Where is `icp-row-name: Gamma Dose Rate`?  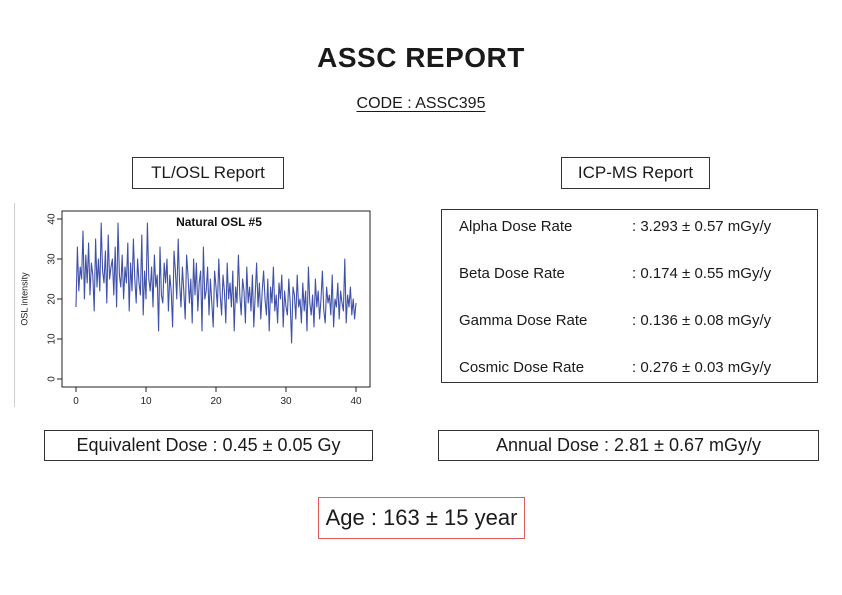 icp-row-name: Gamma Dose Rate is located at coordinates (523, 320).